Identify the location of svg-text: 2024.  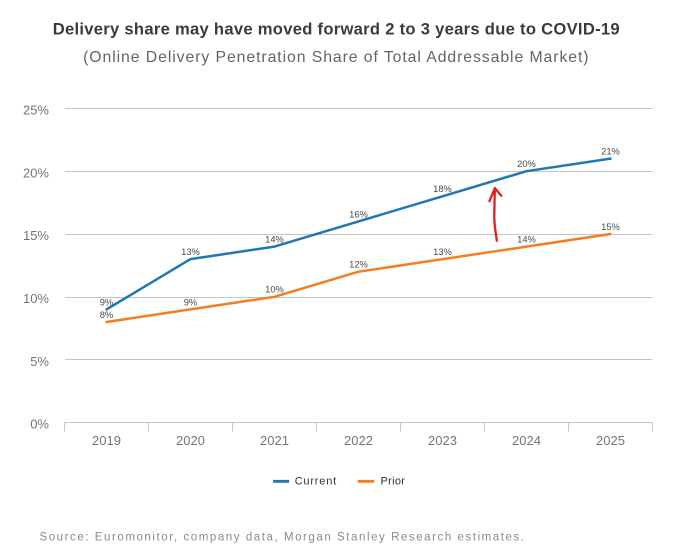
(526, 440).